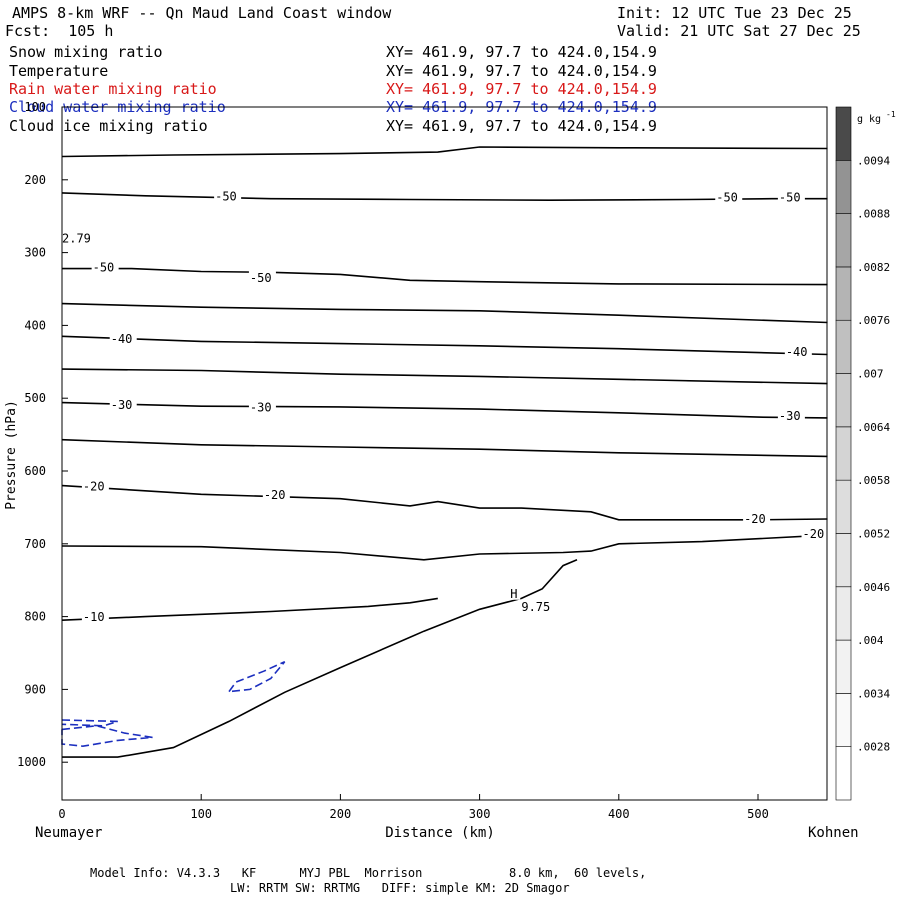 This screenshot has width=900, height=900. What do you see at coordinates (734, 13) in the screenshot?
I see `init-time: Init: 12 UTC Tue 23 Dec 25` at bounding box center [734, 13].